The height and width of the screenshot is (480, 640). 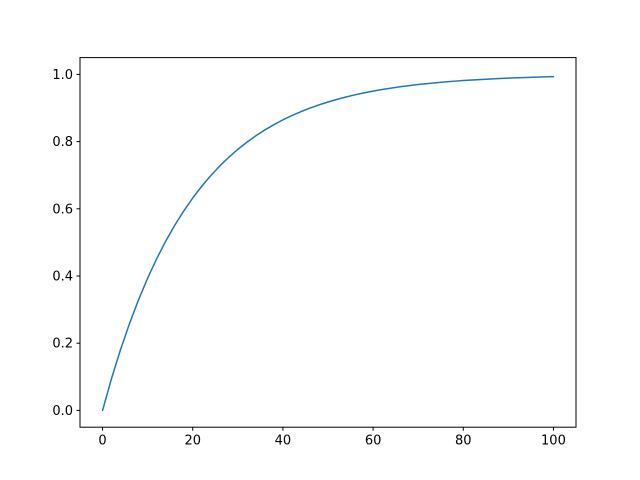 What do you see at coordinates (62, 411) in the screenshot?
I see `y-axis-tick-label: 0.0` at bounding box center [62, 411].